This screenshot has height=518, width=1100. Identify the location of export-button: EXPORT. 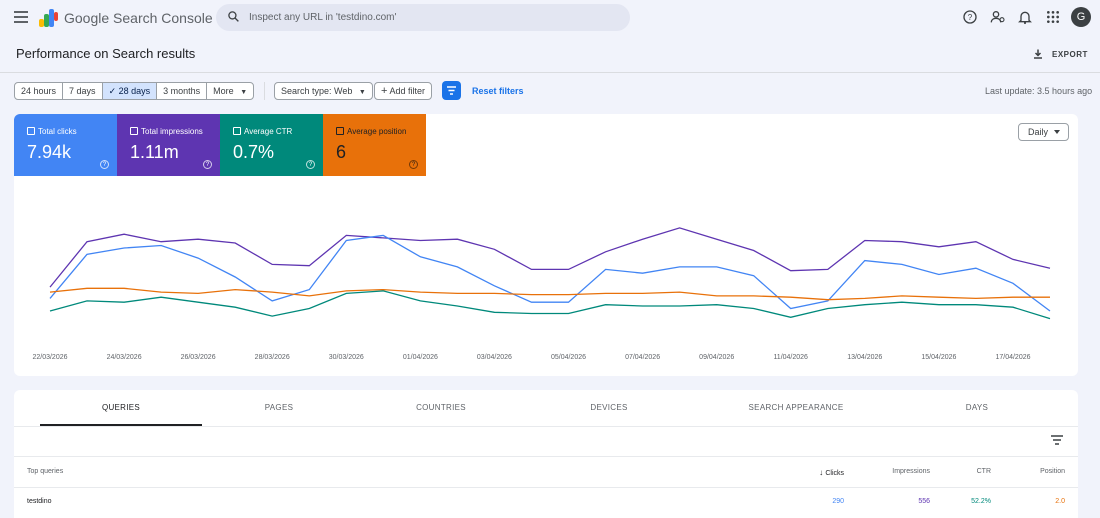
(1060, 54).